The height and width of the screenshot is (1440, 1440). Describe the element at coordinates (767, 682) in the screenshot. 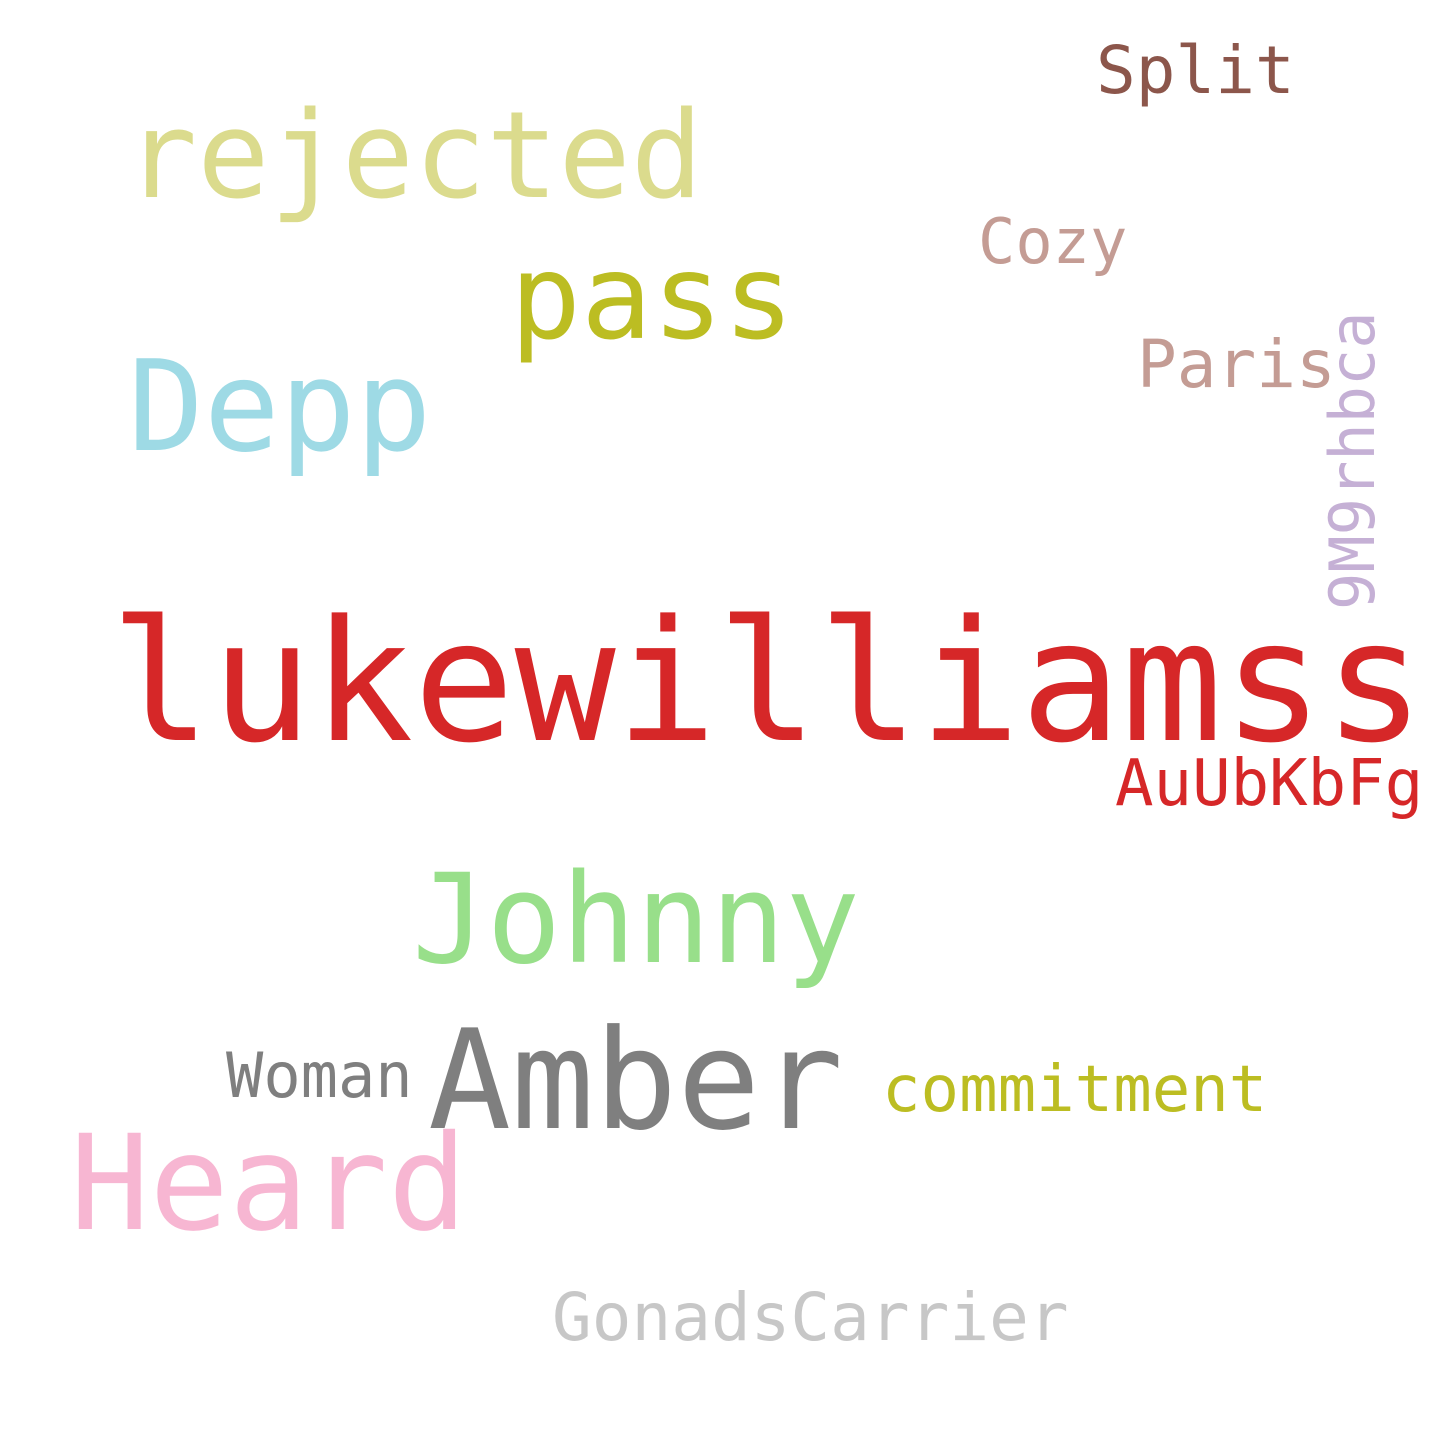

I see `word-lukewilliamss: lukewilliamss` at that location.